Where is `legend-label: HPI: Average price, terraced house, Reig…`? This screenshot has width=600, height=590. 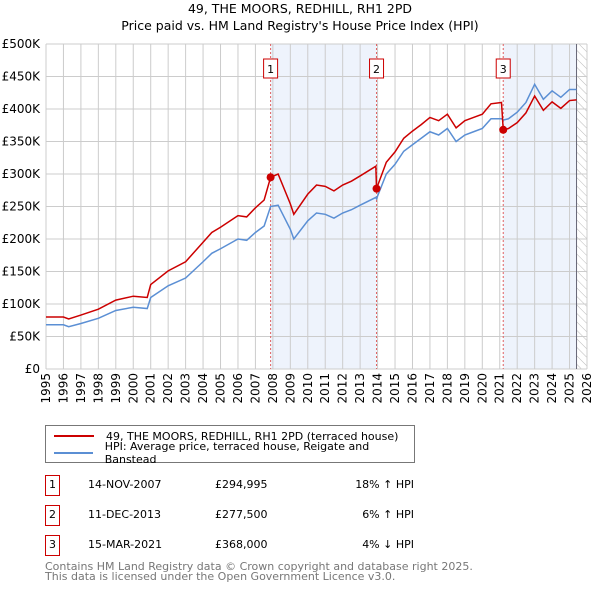 legend-label: HPI: Average price, terraced house, Reig… is located at coordinates (237, 453).